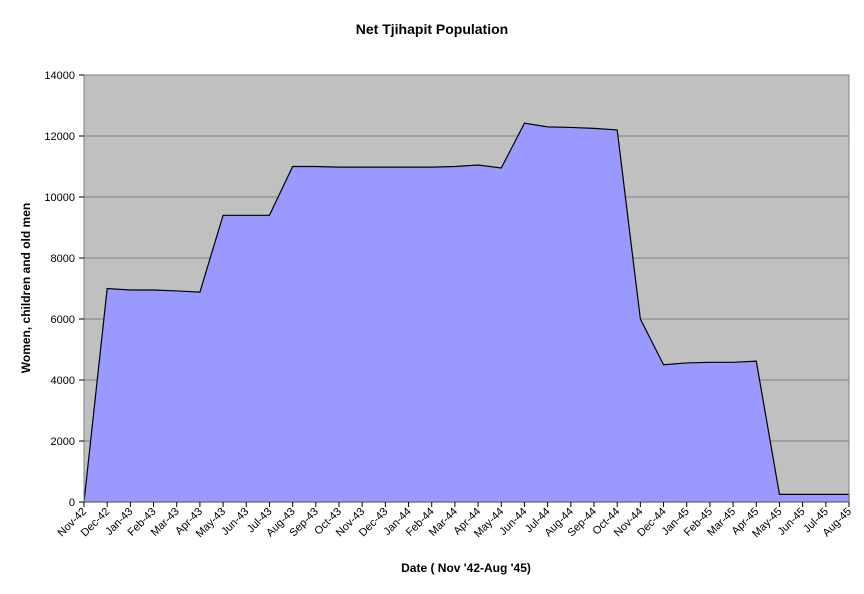 The height and width of the screenshot is (594, 864). I want to click on y-tick-label: 8000, so click(63, 259).